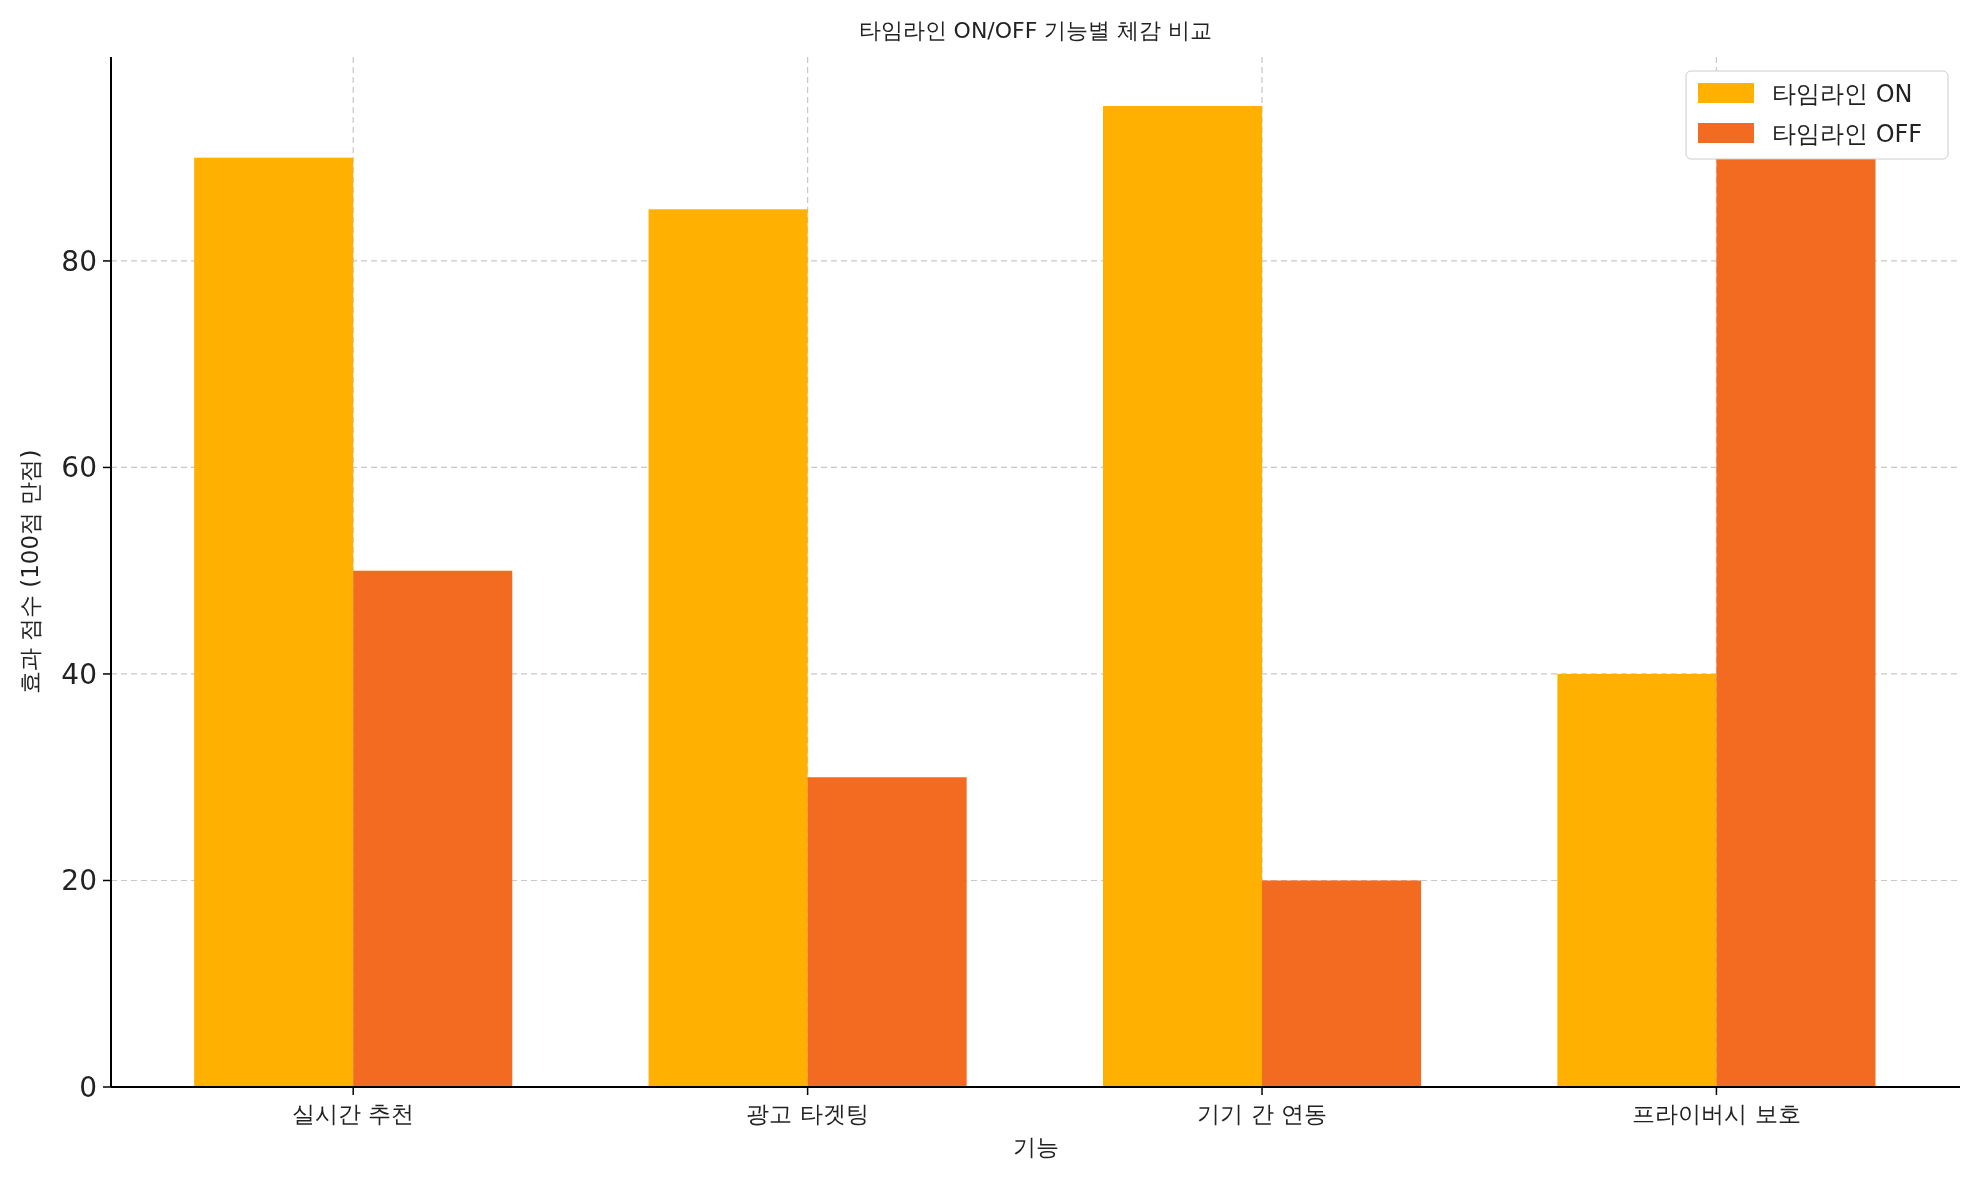 This screenshot has height=1180, width=1979. Describe the element at coordinates (79, 881) in the screenshot. I see `y-tick-label: 20` at that location.